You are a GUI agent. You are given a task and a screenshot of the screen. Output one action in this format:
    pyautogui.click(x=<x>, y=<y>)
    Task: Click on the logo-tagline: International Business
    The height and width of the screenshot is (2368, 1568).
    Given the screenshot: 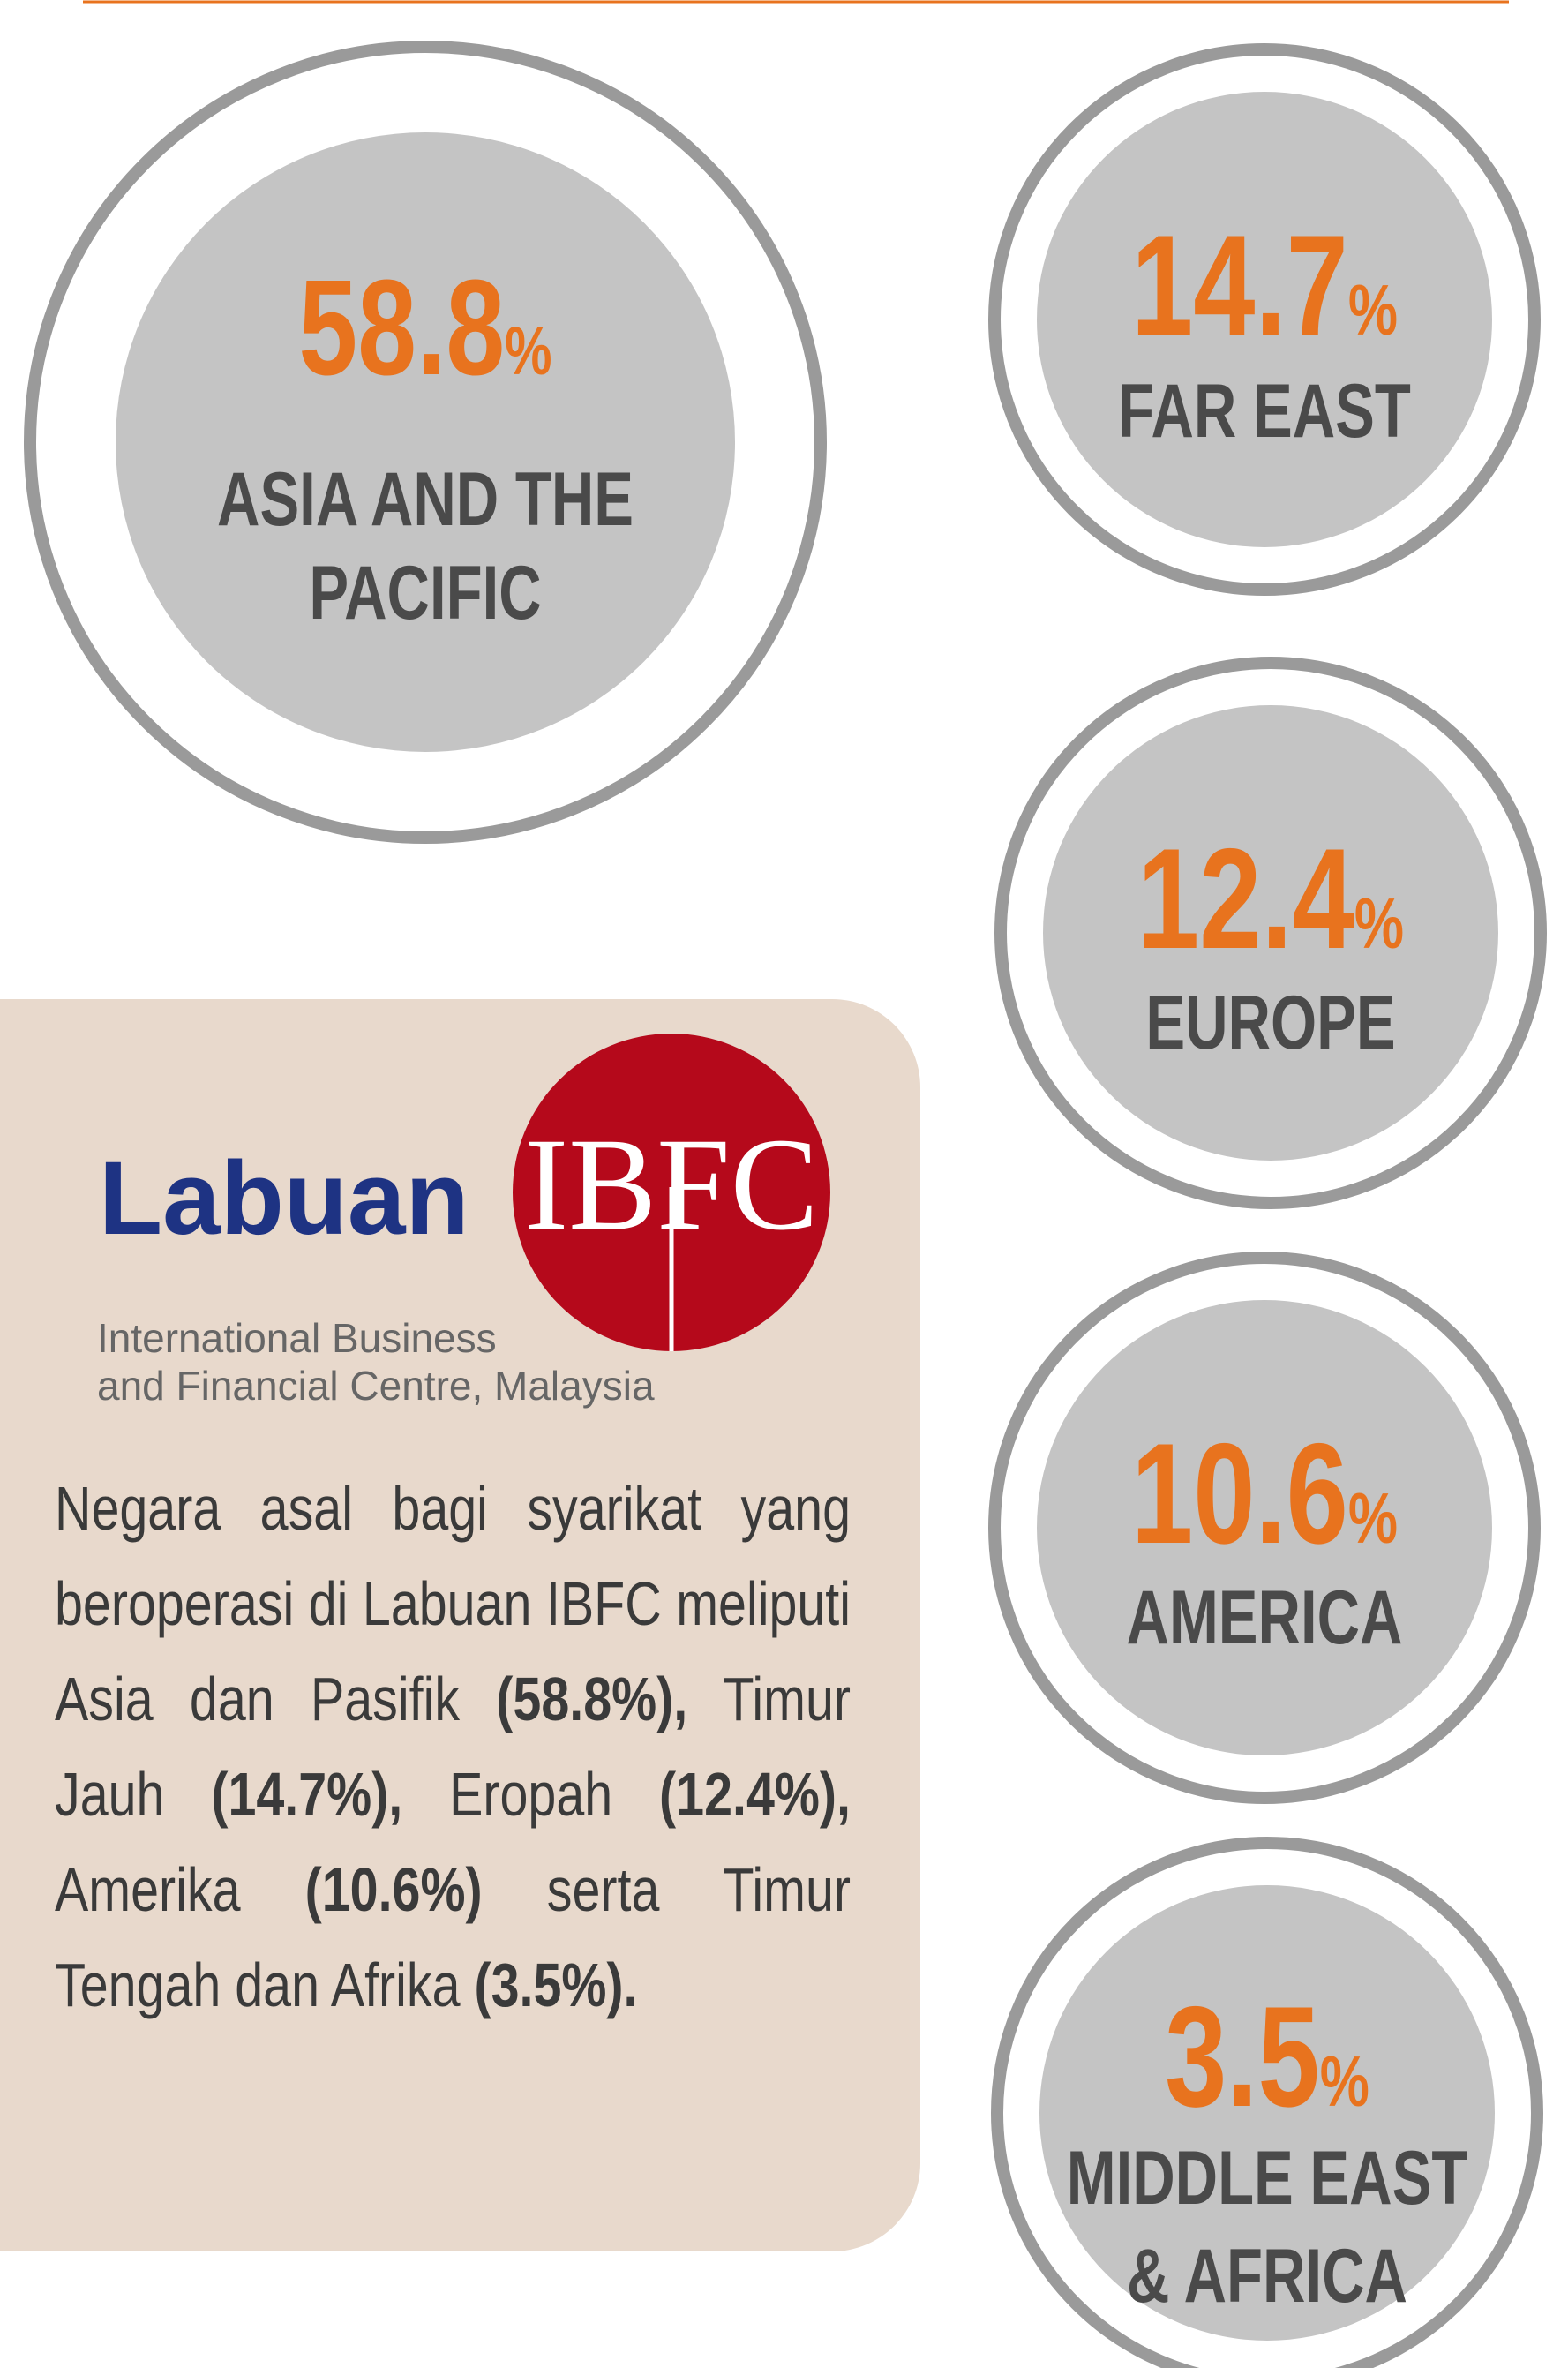 What is the action you would take?
    pyautogui.click(x=297, y=1338)
    